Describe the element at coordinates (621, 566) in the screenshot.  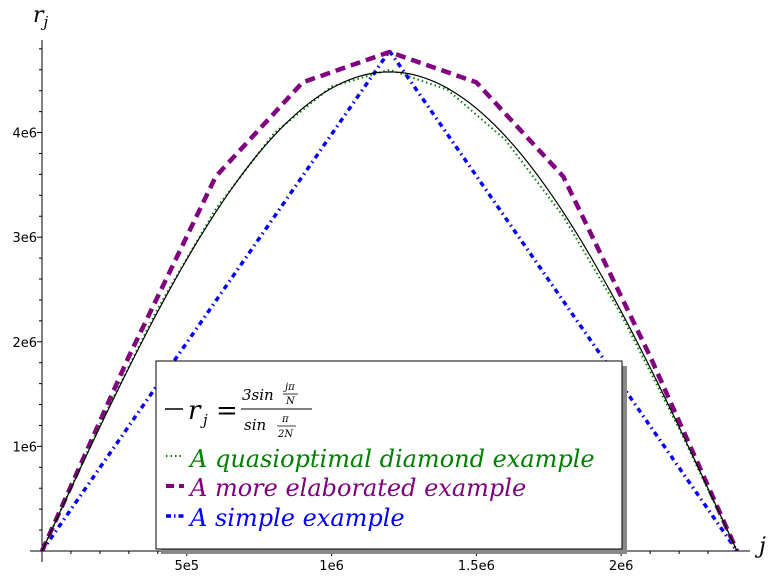
I see `x-tick-label: 2e6` at that location.